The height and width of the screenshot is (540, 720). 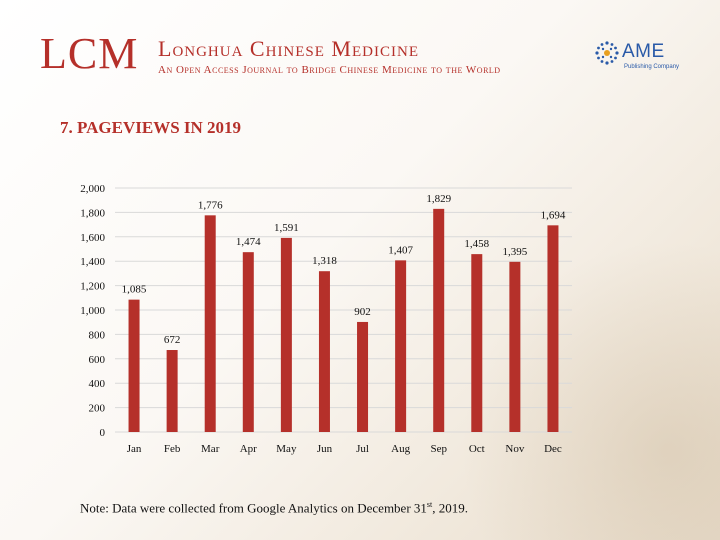 What do you see at coordinates (477, 449) in the screenshot?
I see `x-tick-label: Oct` at bounding box center [477, 449].